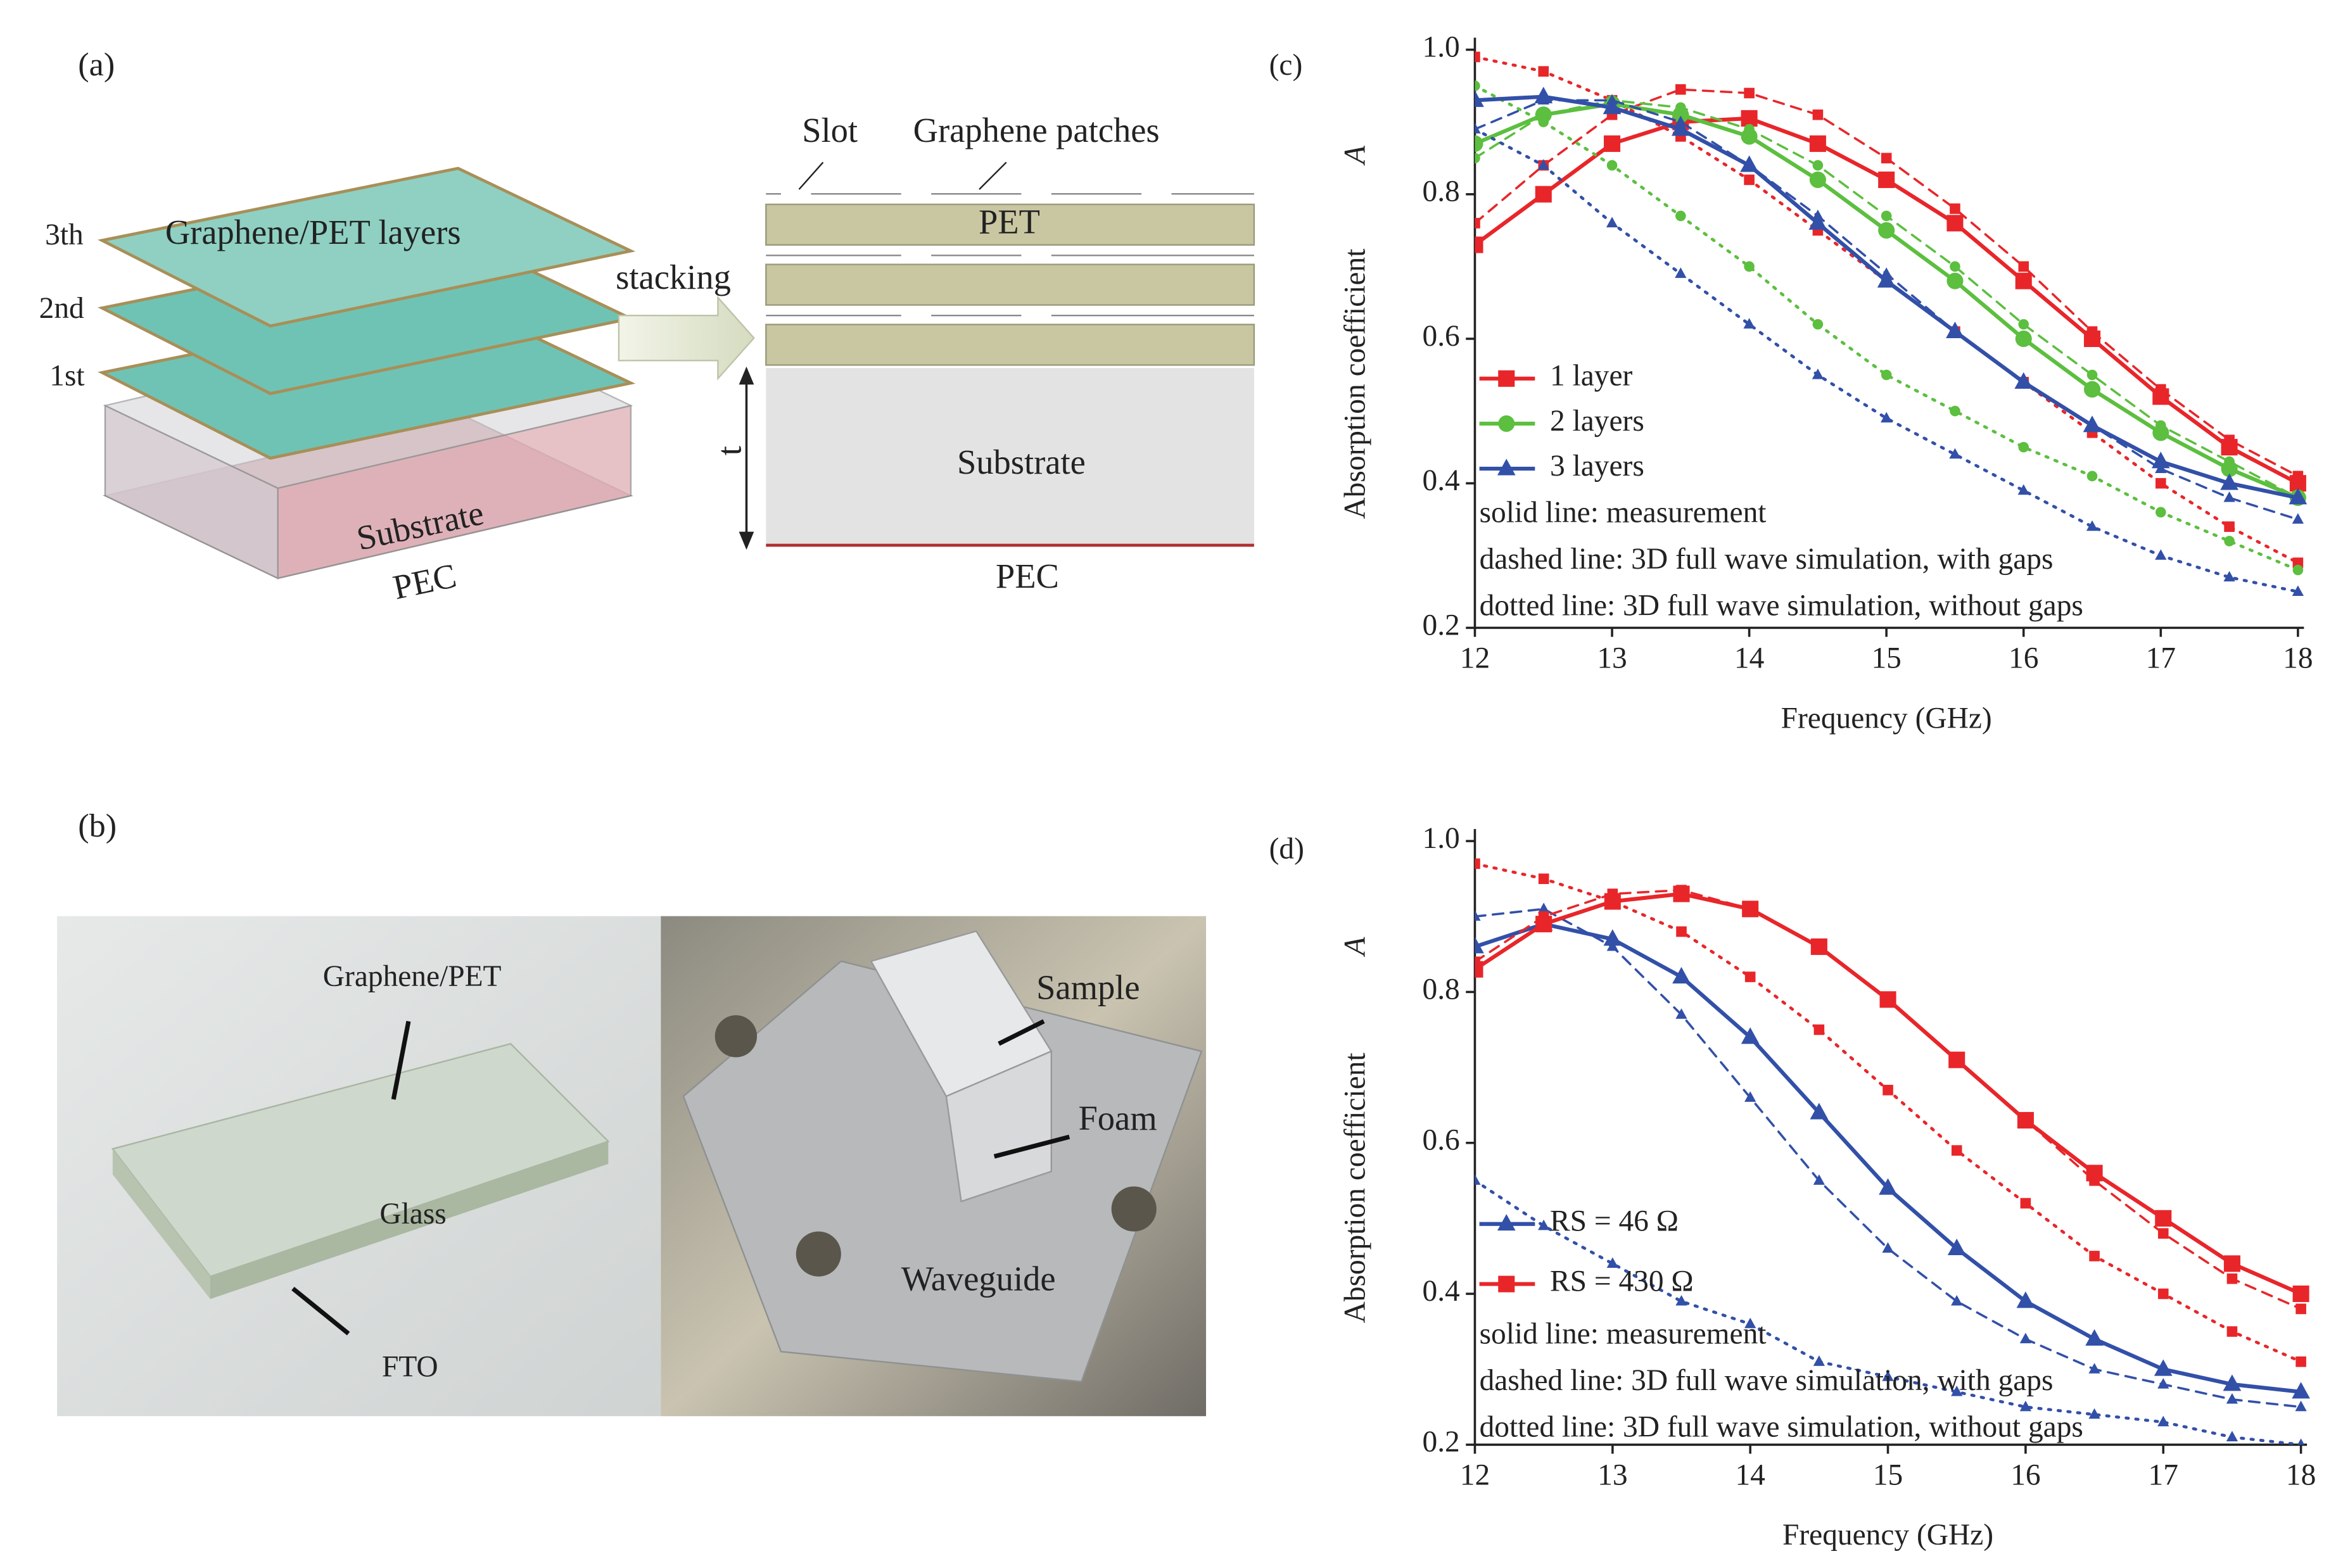 The image size is (2343, 1568). What do you see at coordinates (1088, 988) in the screenshot?
I see `callout: Sample` at bounding box center [1088, 988].